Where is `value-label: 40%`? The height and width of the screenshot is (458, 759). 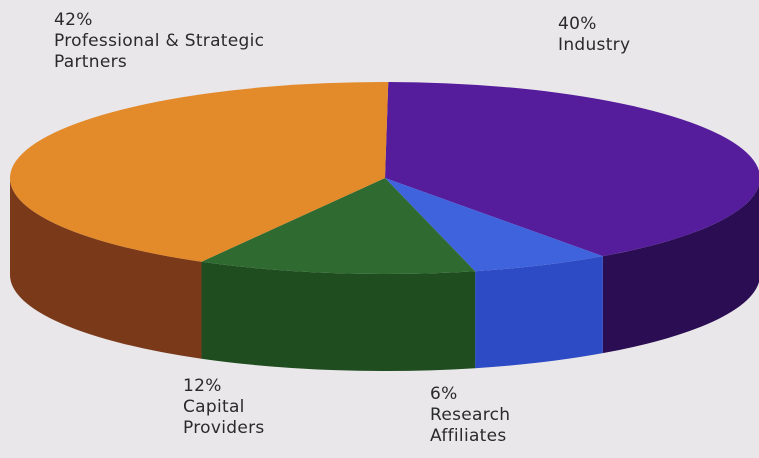 value-label: 40% is located at coordinates (577, 24).